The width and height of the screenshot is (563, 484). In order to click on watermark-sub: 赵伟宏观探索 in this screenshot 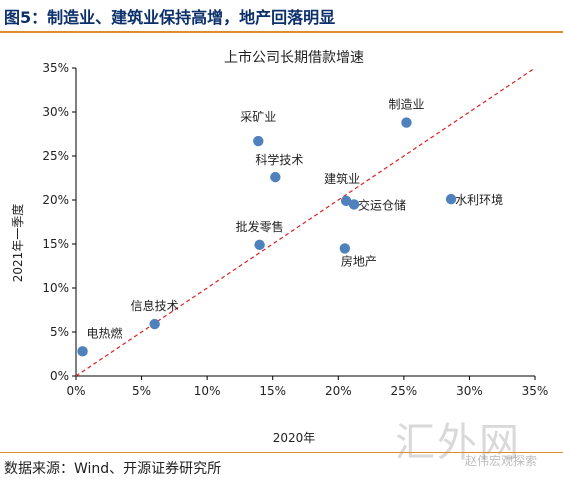, I will do `click(501, 461)`.